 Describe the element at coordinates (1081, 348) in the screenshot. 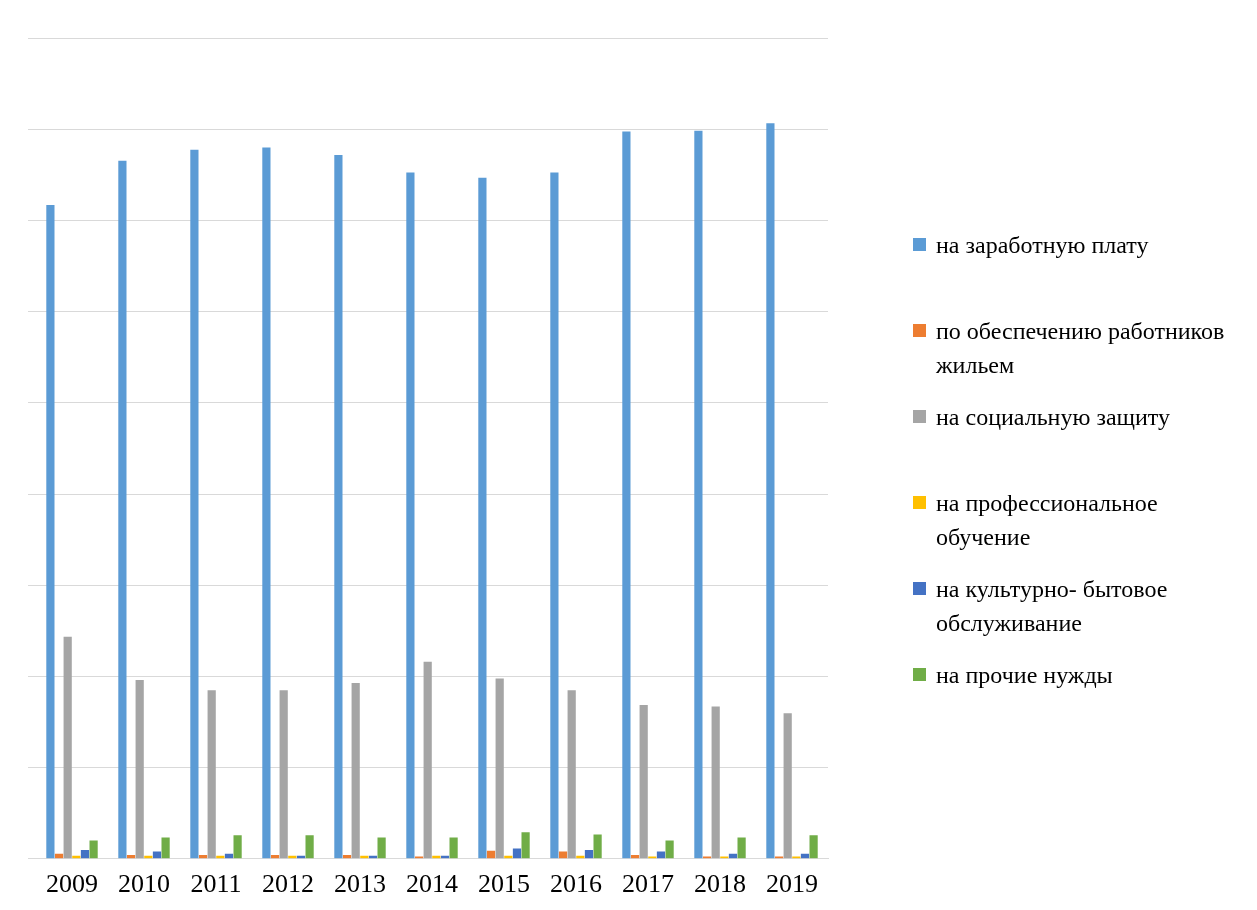

I see `legend-label: по обеспечению работников жильем` at that location.